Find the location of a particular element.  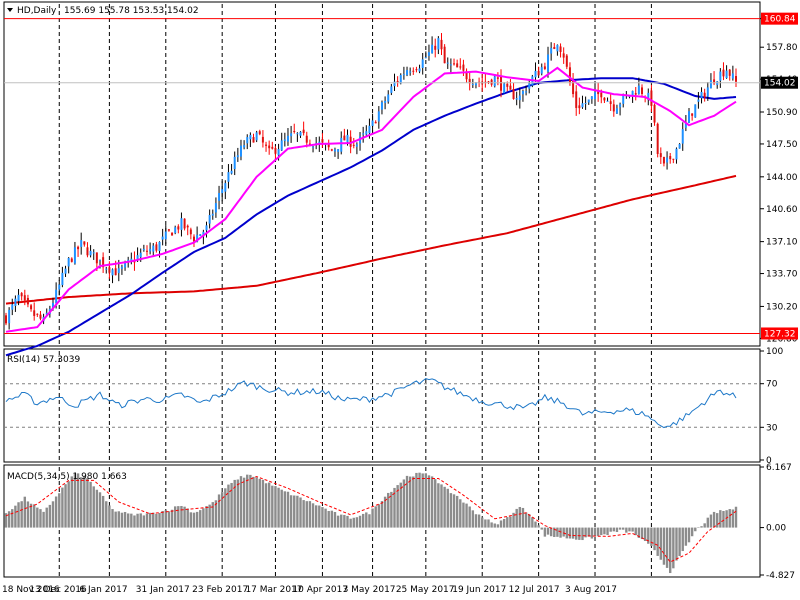

x-tick-label: 3 May 2017 is located at coordinates (369, 590).